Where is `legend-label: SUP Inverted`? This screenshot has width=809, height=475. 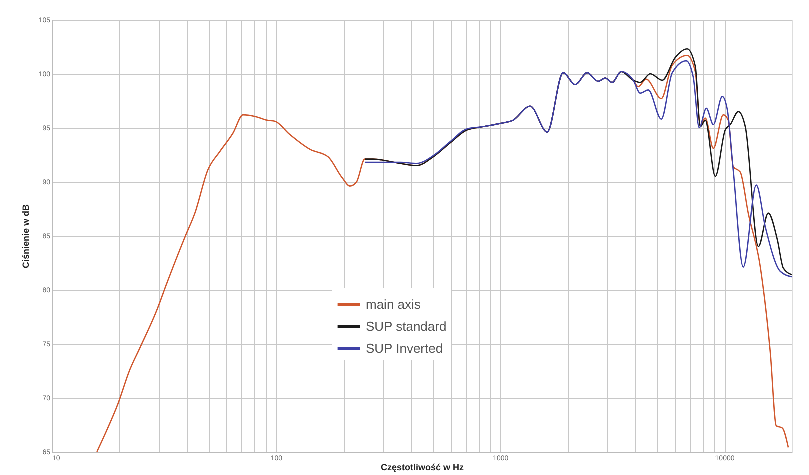 legend-label: SUP Inverted is located at coordinates (405, 348).